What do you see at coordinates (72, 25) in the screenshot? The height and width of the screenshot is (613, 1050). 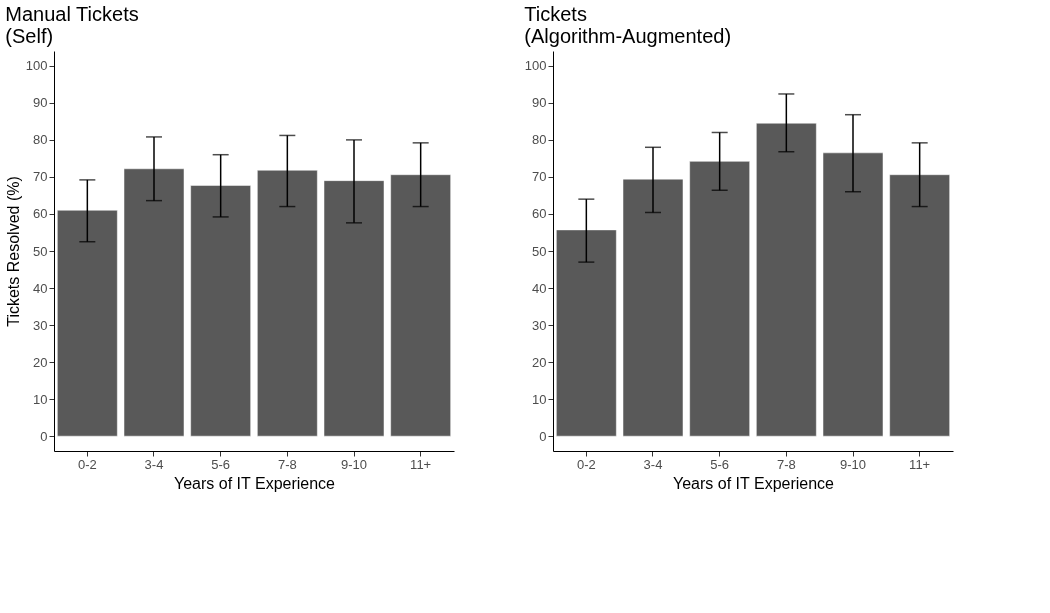 I see `chart-title: Manual Tickets (Self)` at bounding box center [72, 25].